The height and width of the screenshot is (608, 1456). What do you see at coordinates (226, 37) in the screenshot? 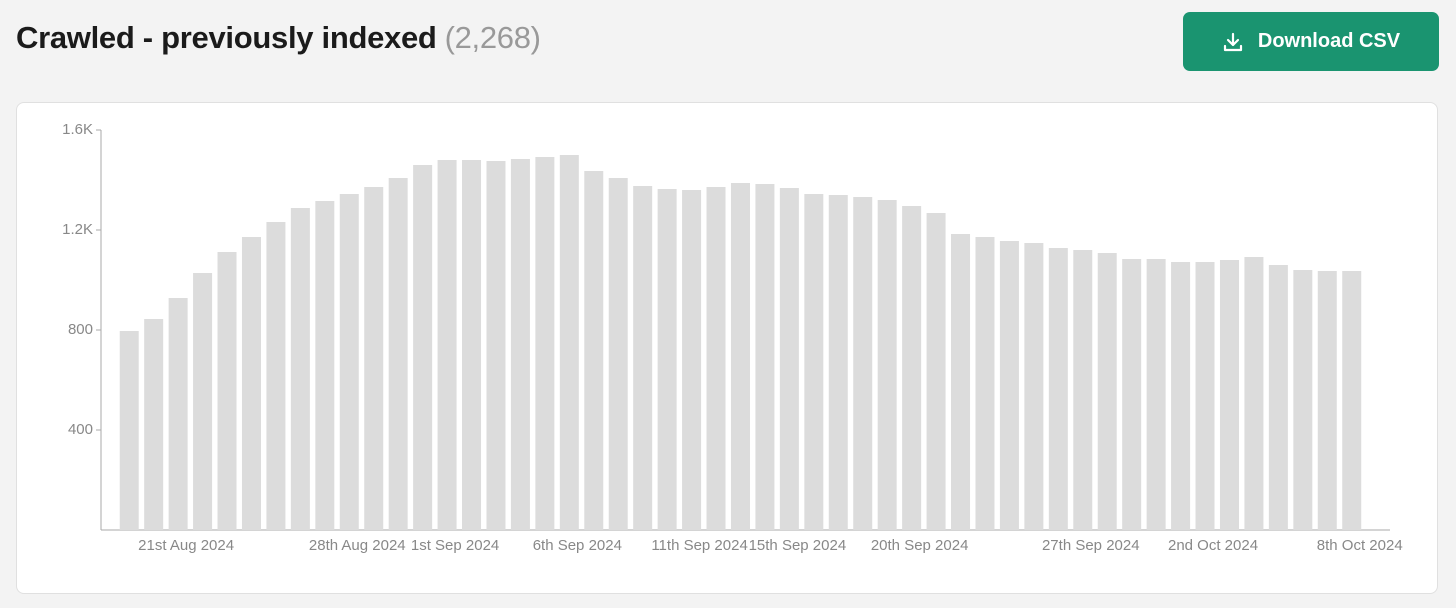
I see `title-text: Crawled - previously indexed` at bounding box center [226, 37].